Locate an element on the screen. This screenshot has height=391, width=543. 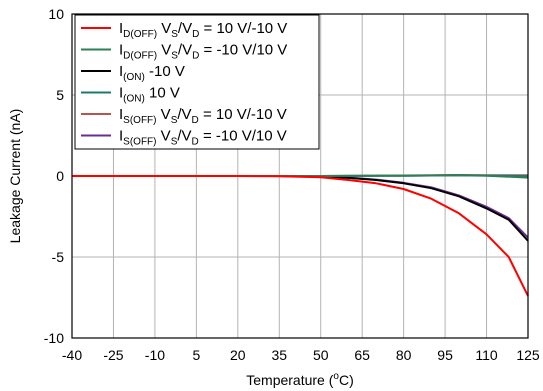
legend-entry: IS(OFF) VS/VD = -10 V/10 V is located at coordinates (203, 138).